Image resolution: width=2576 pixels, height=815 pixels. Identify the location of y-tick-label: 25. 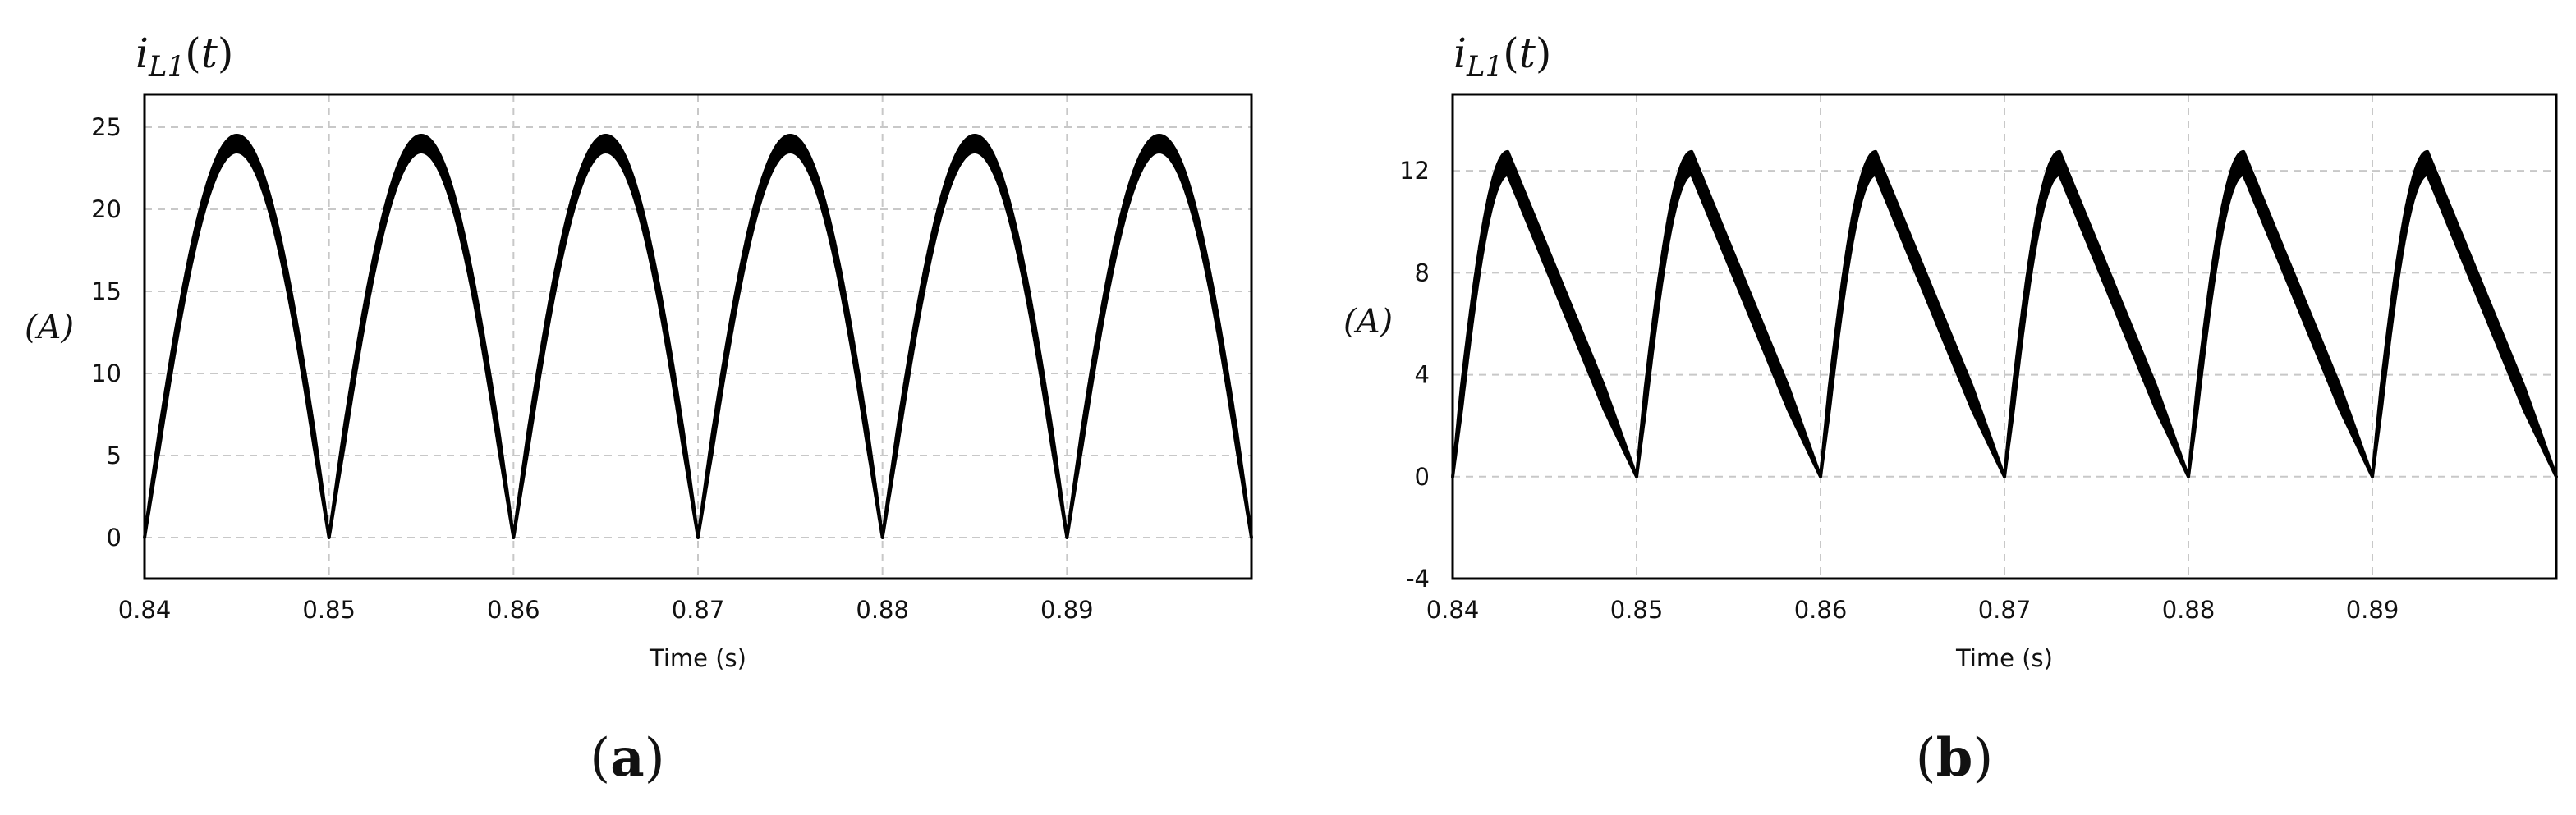
(106, 127).